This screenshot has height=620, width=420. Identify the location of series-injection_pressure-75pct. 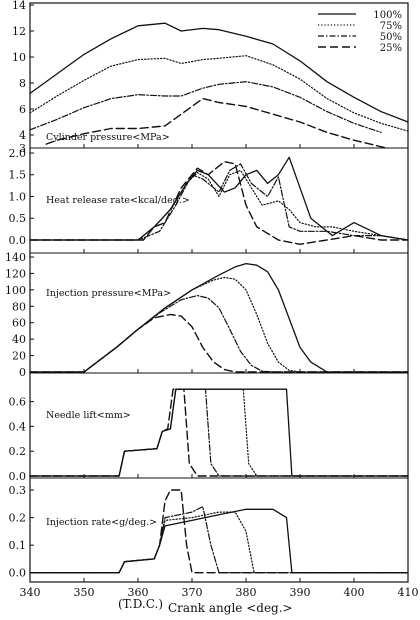
(219, 324).